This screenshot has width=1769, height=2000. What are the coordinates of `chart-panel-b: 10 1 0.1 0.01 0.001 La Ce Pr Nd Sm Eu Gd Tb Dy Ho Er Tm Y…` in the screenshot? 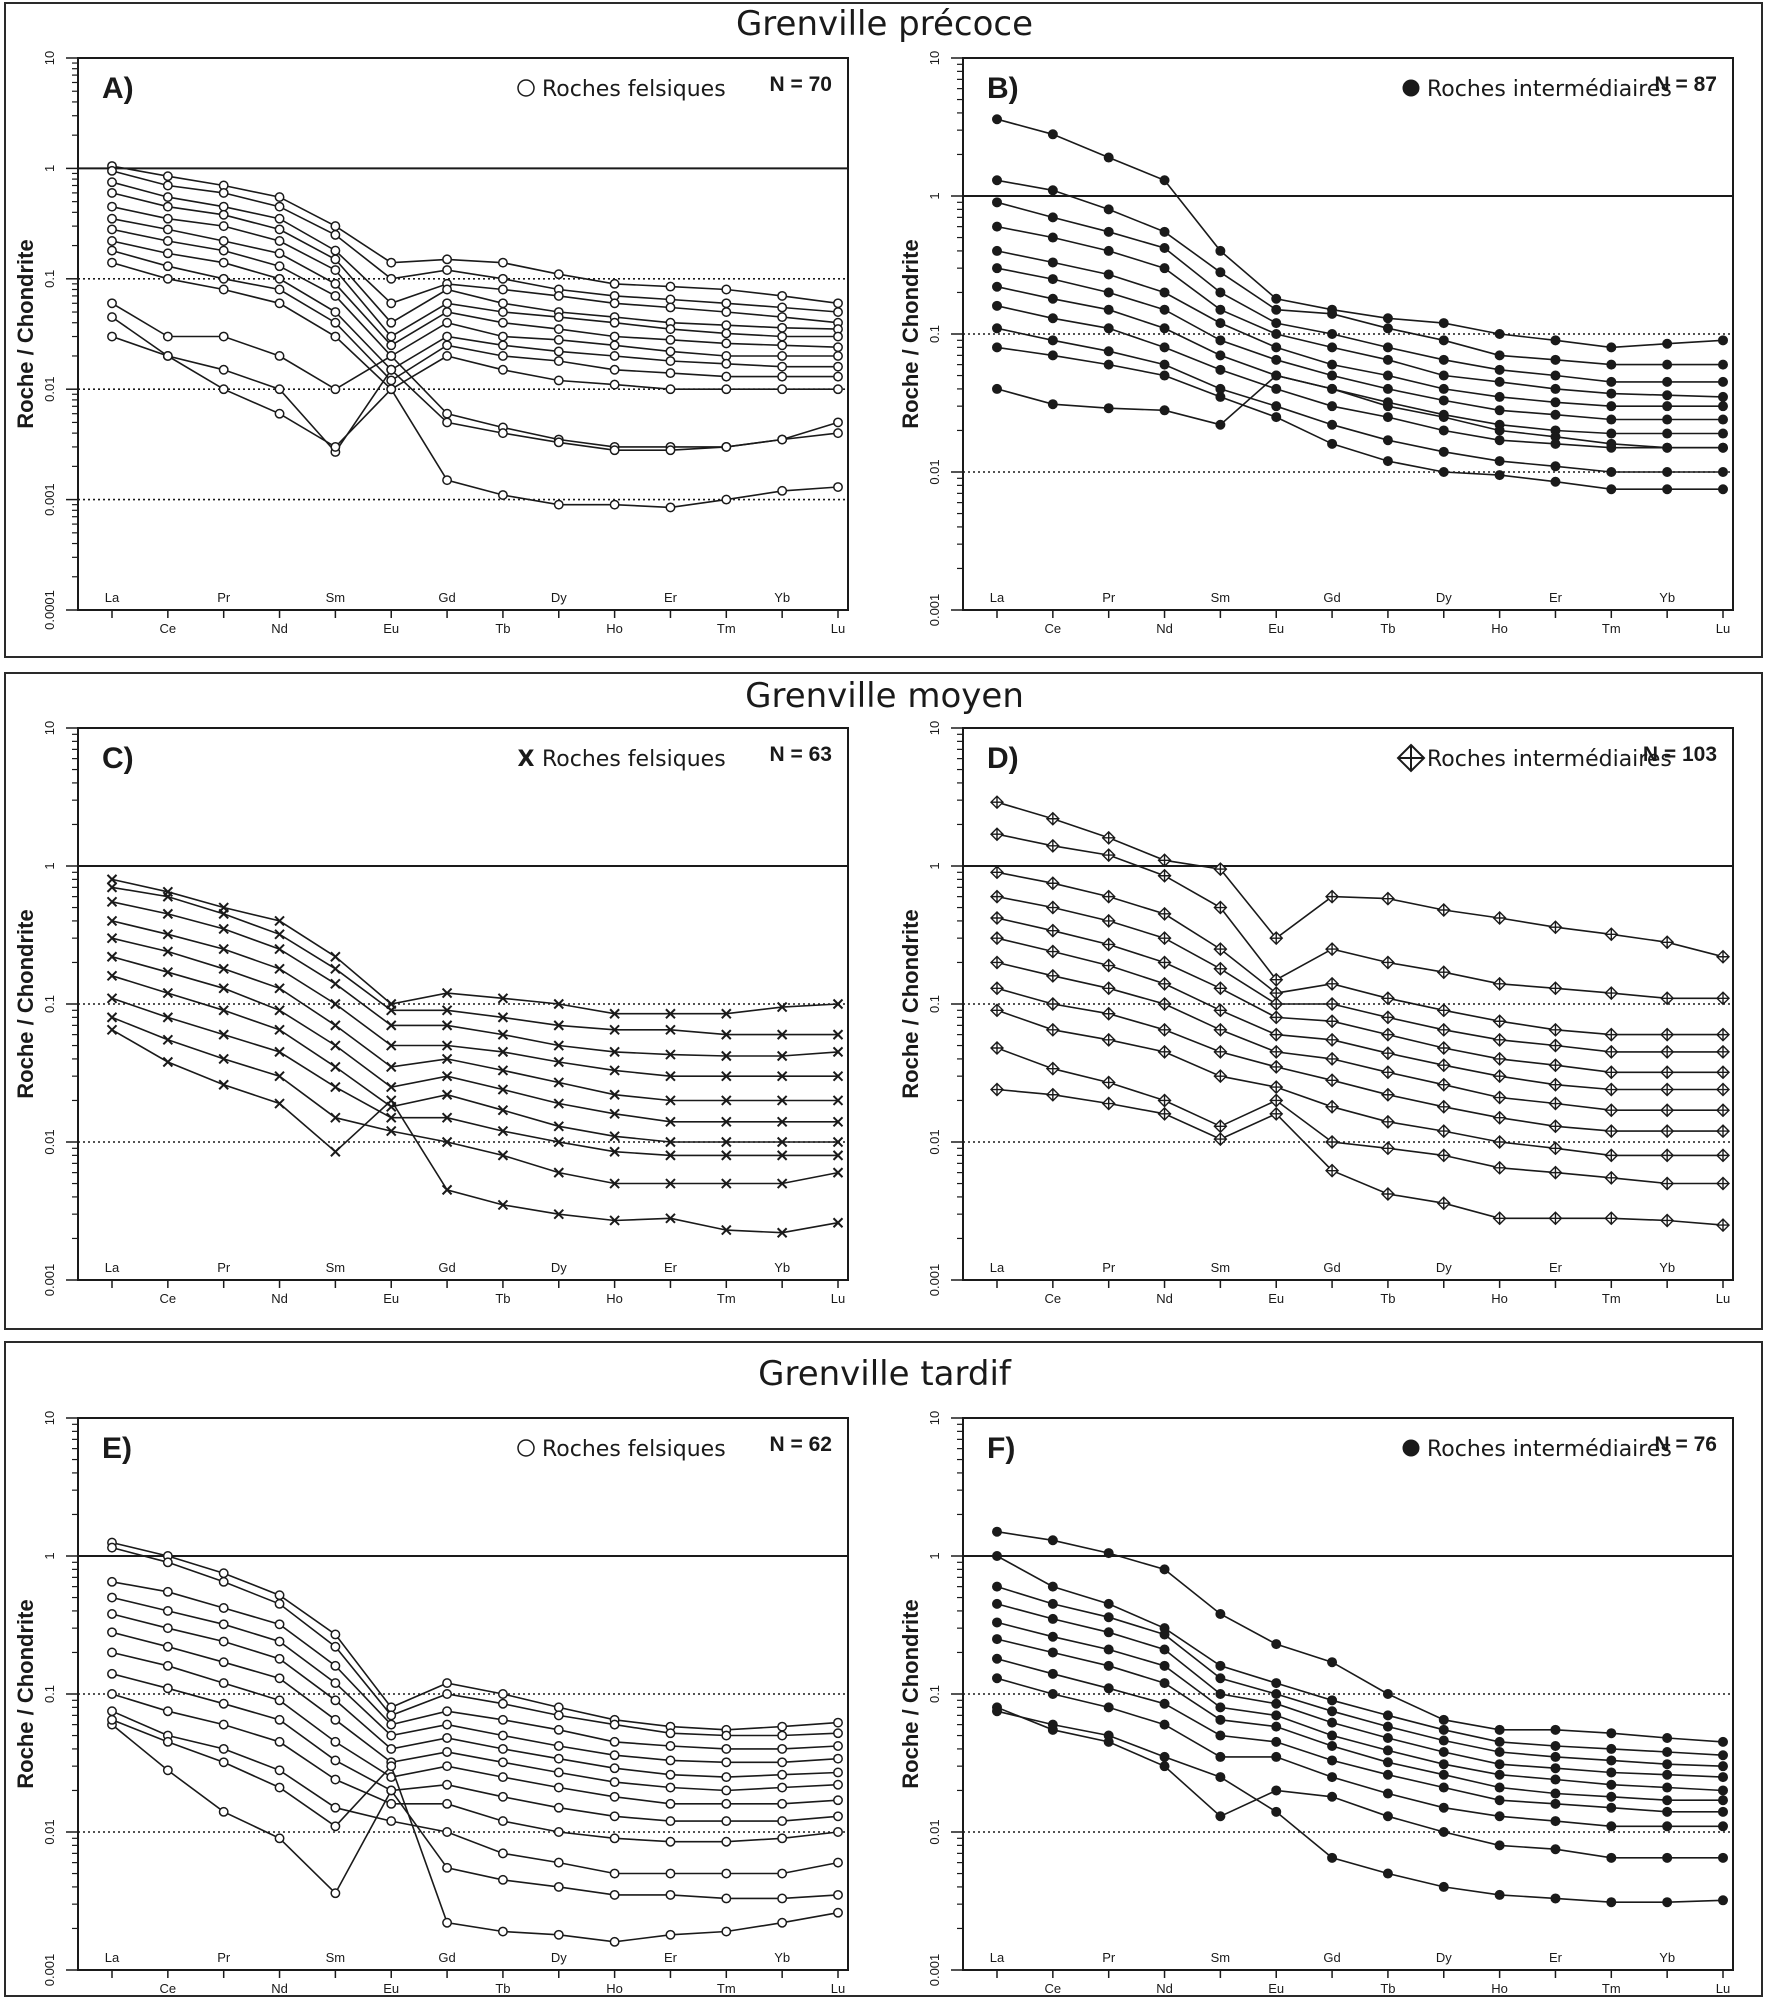 It's located at (1316, 343).